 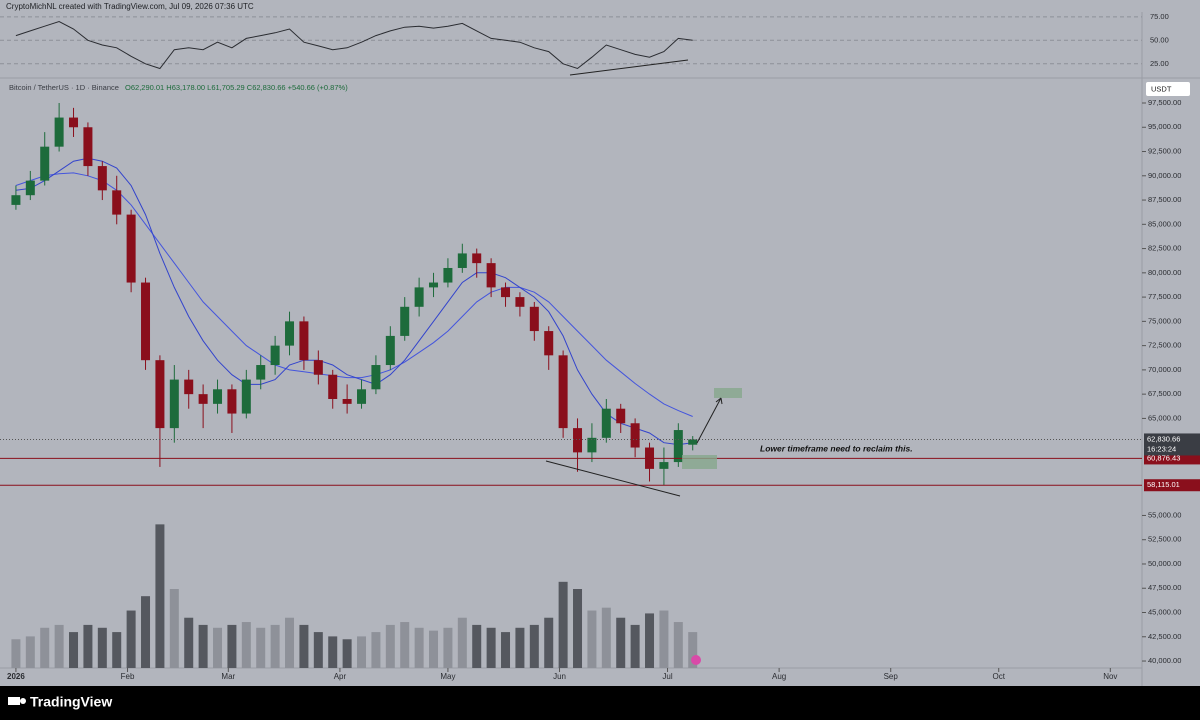 I want to click on x-tick-label: Jul, so click(x=667, y=676).